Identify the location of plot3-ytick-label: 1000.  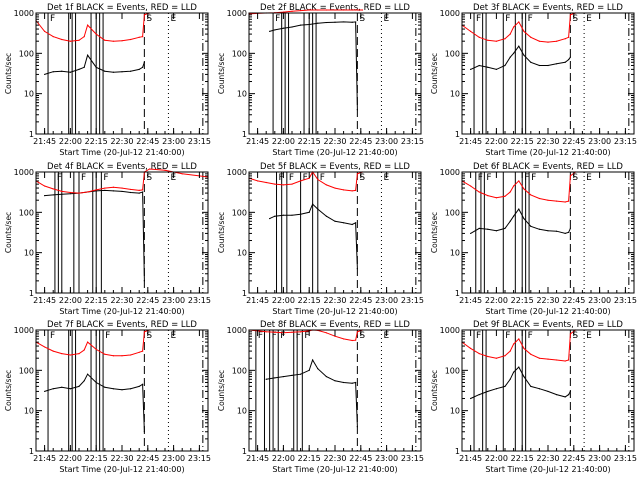
(450, 13).